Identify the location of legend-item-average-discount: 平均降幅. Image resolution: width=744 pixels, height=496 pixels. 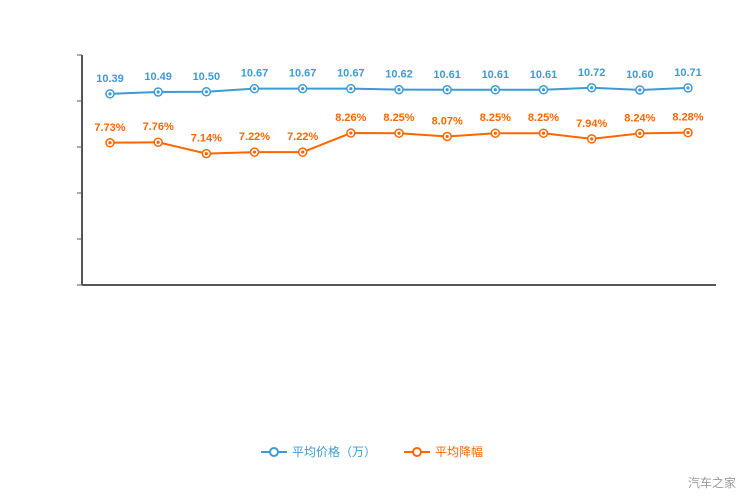
(443, 451).